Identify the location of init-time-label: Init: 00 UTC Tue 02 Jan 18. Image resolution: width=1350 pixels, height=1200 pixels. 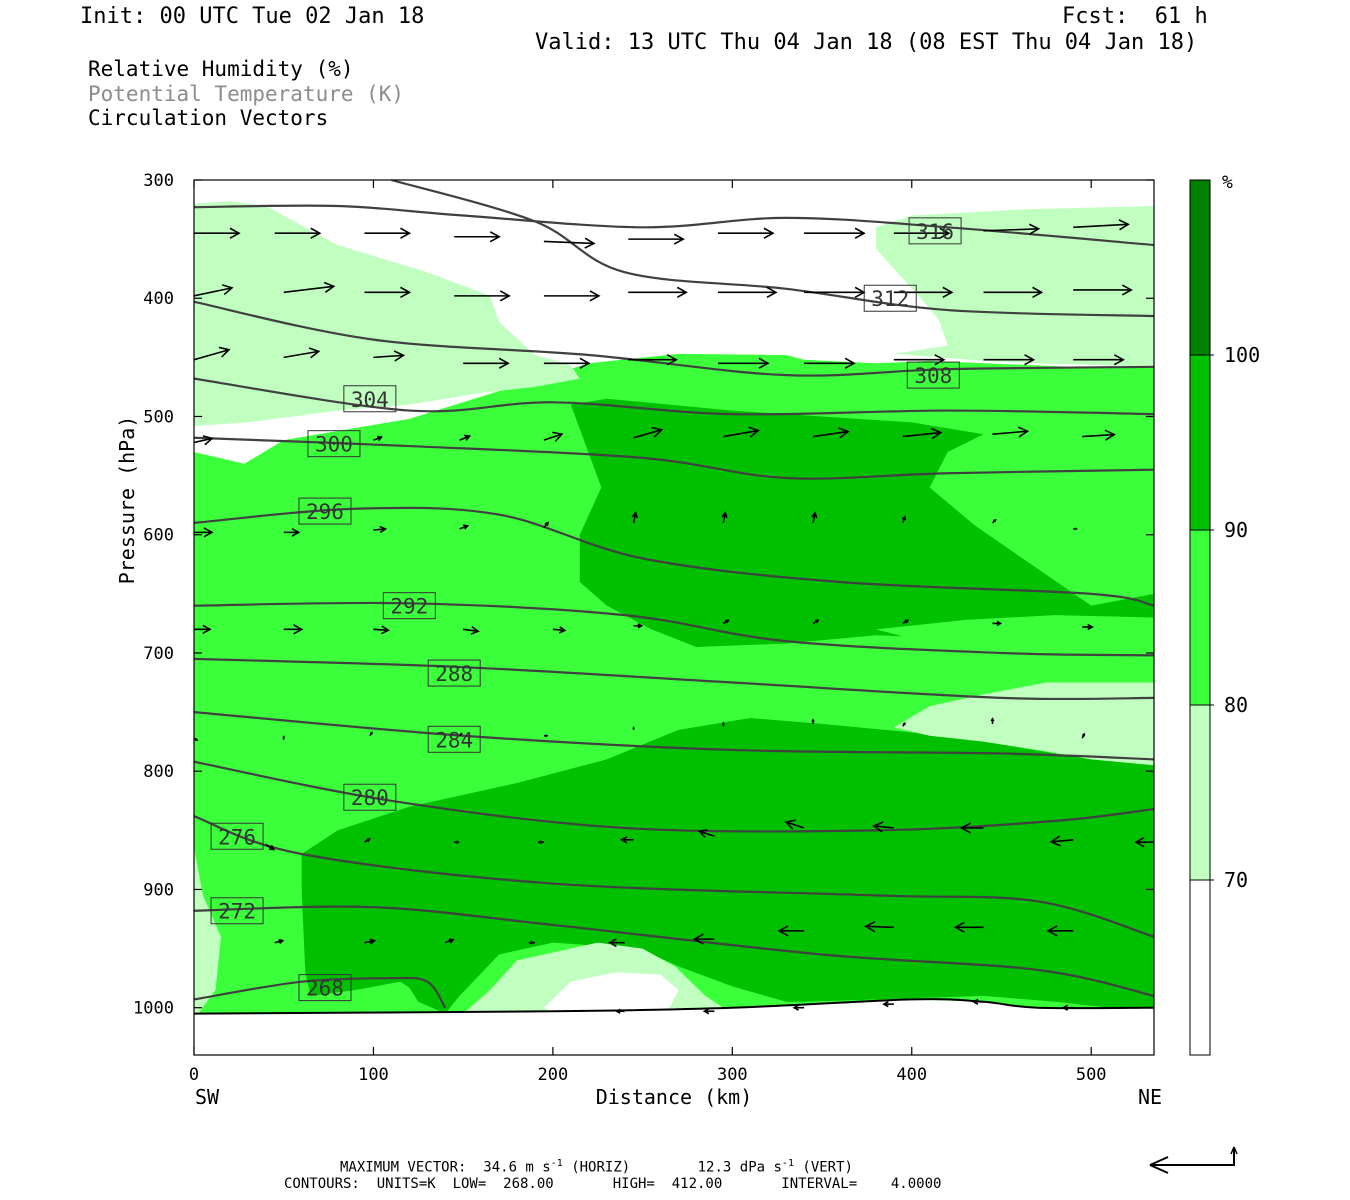
(252, 16).